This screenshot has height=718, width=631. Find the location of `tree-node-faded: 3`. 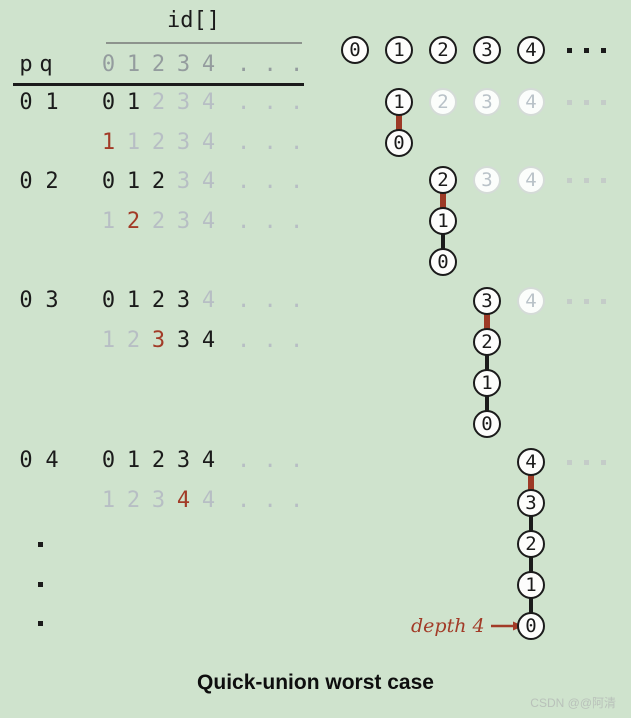

tree-node-faded: 3 is located at coordinates (487, 102).